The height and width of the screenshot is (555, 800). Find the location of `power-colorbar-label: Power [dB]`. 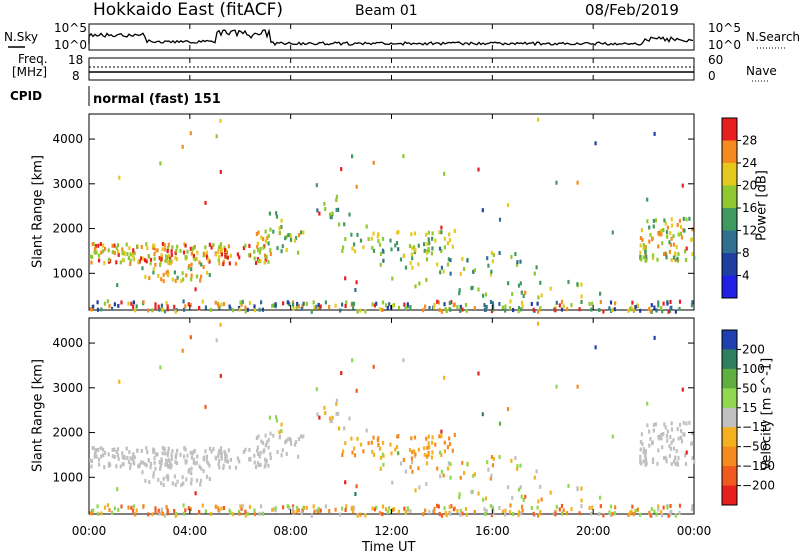

power-colorbar-label: Power [dB] is located at coordinates (762, 205).